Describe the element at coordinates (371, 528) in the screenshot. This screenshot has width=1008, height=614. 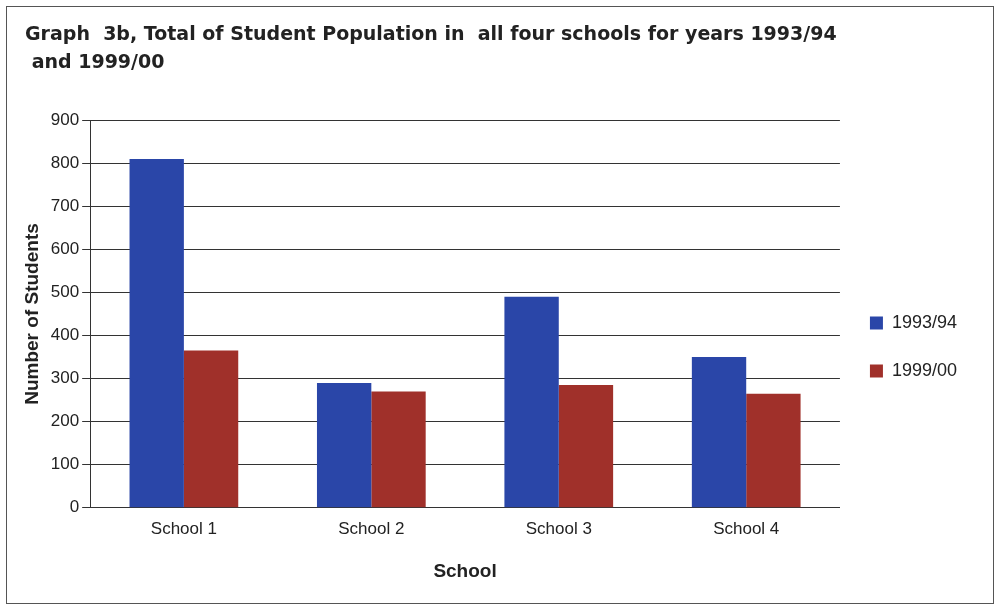
I see `x-tick-label: School 2` at that location.